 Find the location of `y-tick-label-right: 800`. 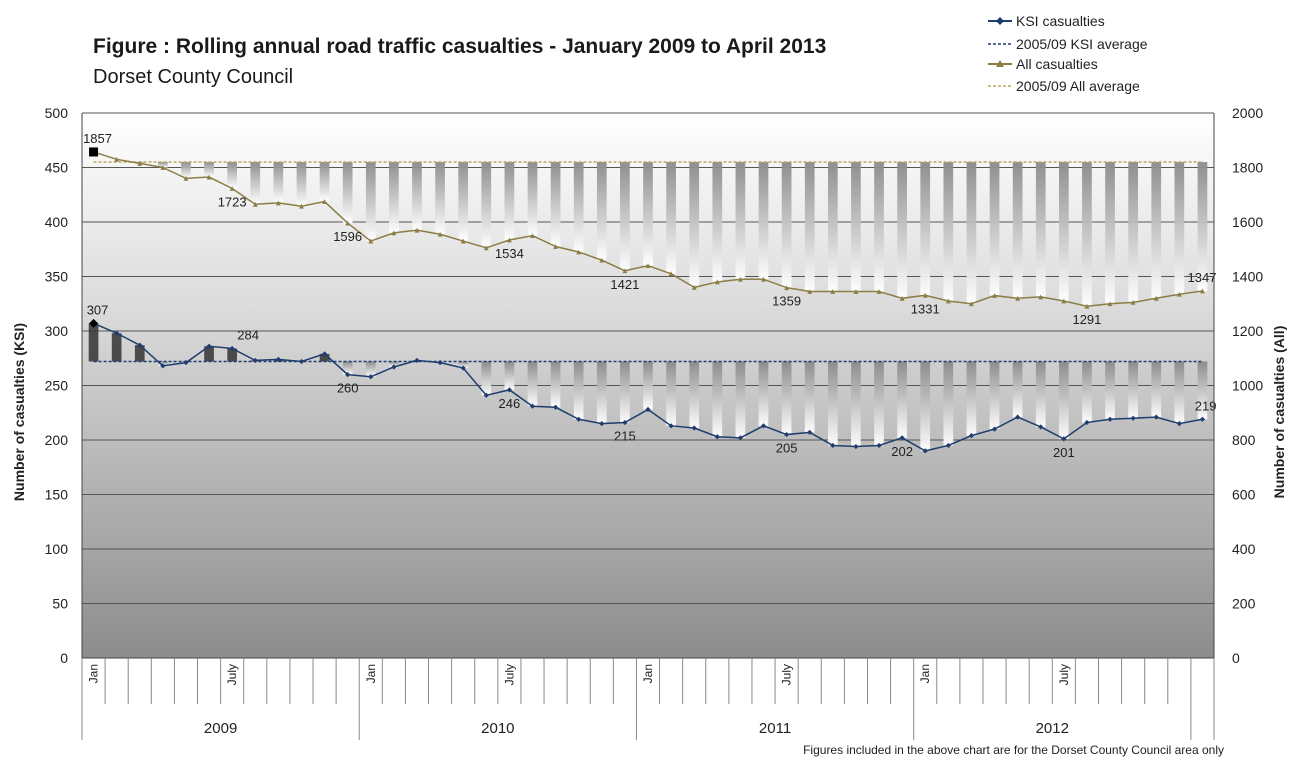

y-tick-label-right: 800 is located at coordinates (1244, 440).